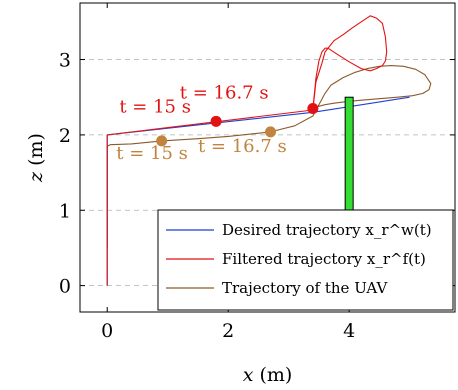  Describe the element at coordinates (324, 259) in the screenshot. I see `legend-label: Filtered trajectory x_r^f(t)` at that location.